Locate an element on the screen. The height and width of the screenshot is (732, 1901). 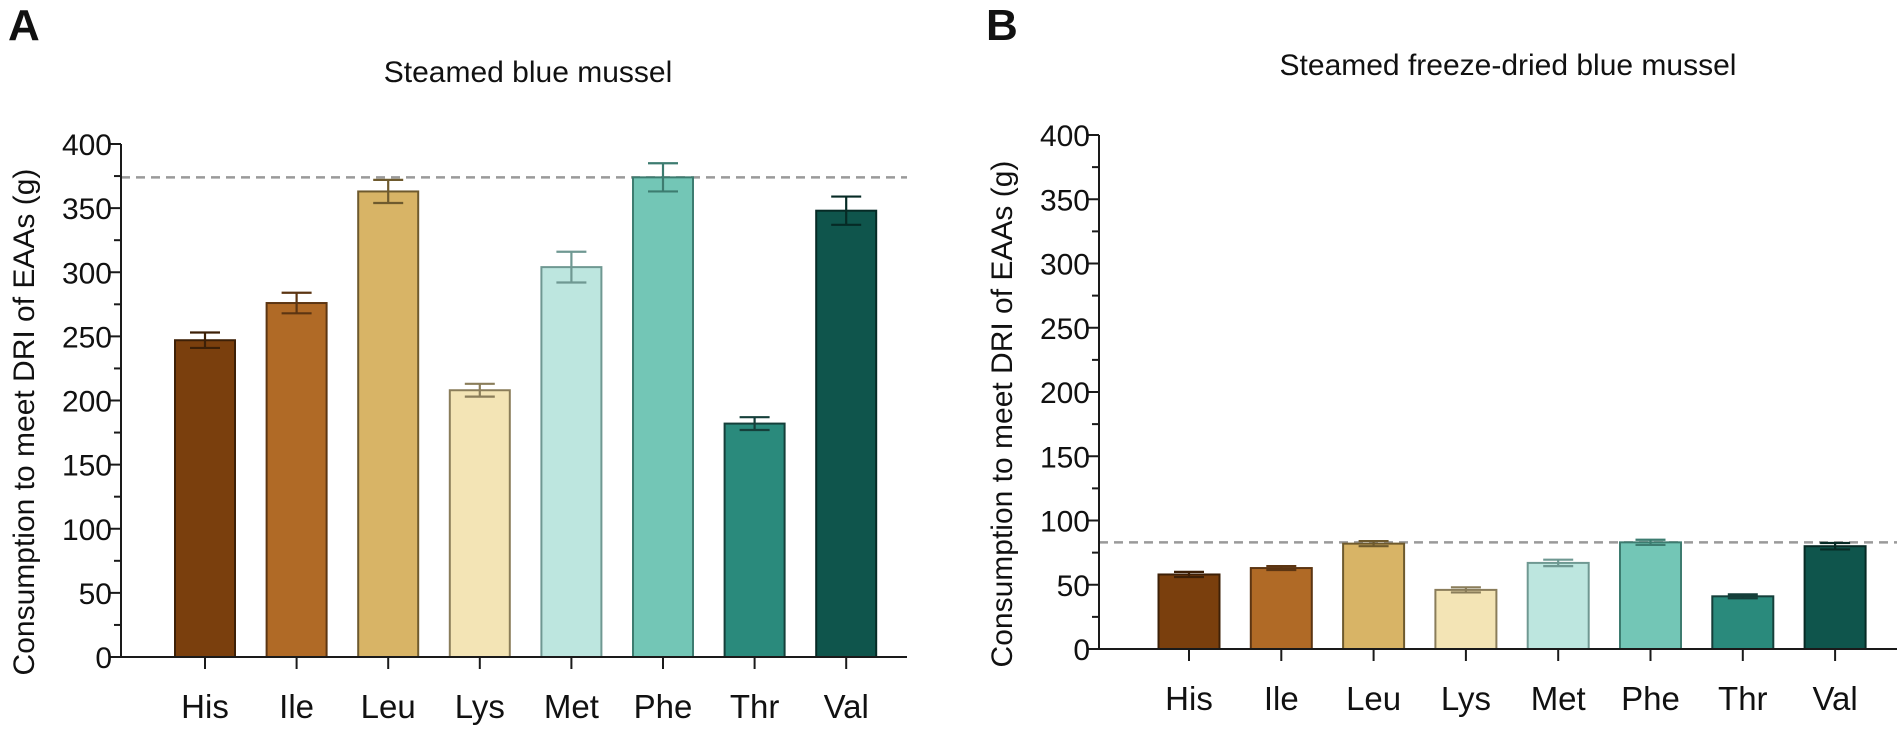
bar-ile-a is located at coordinates (296, 480).